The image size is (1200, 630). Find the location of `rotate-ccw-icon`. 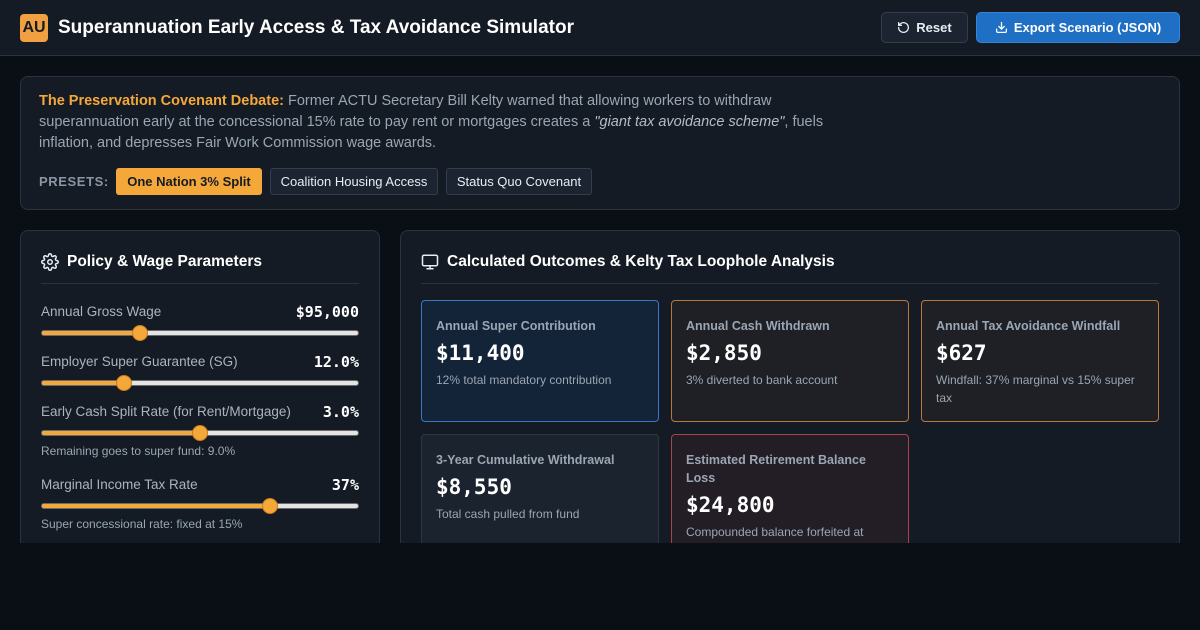

rotate-ccw-icon is located at coordinates (904, 27).